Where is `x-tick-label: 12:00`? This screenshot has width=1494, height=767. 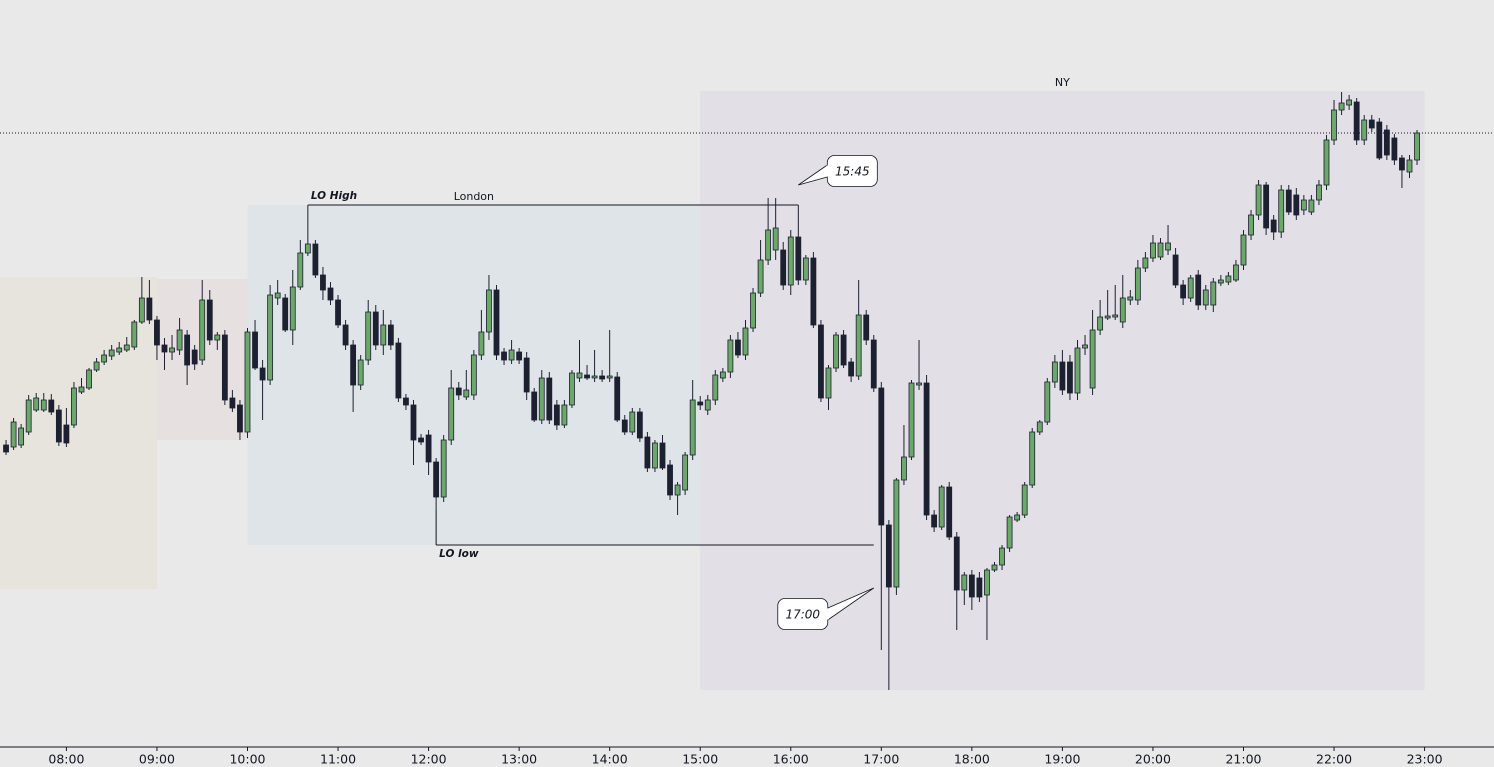 x-tick-label: 12:00 is located at coordinates (429, 759).